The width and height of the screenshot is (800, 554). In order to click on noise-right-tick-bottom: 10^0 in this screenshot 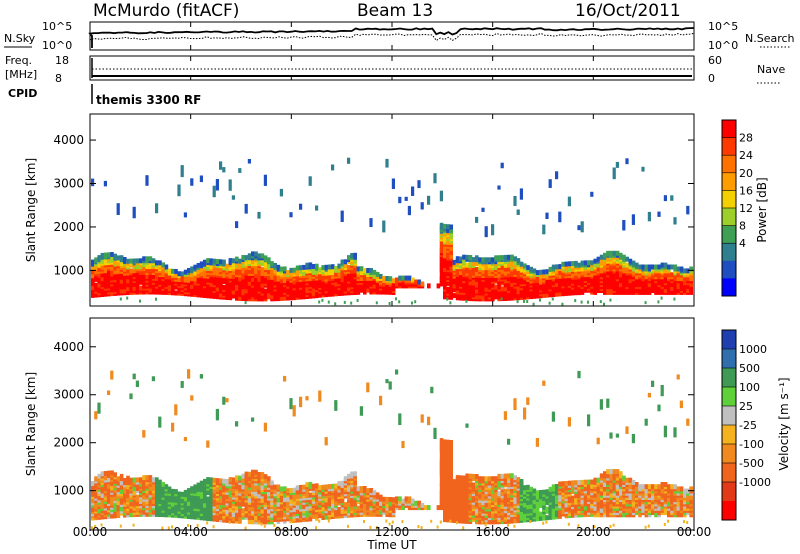, I will do `click(723, 45)`.